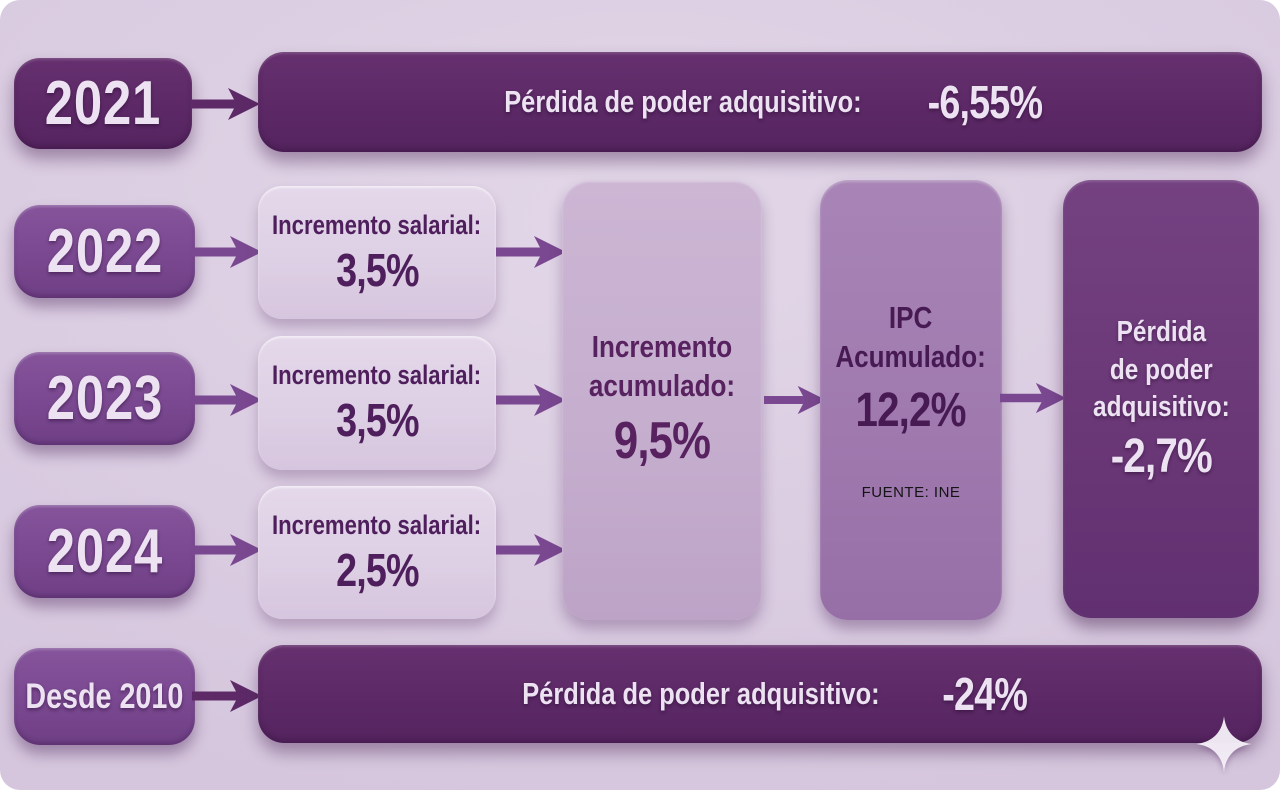  Describe the element at coordinates (662, 440) in the screenshot. I see `accumulated-increase-value: 9,5%` at that location.